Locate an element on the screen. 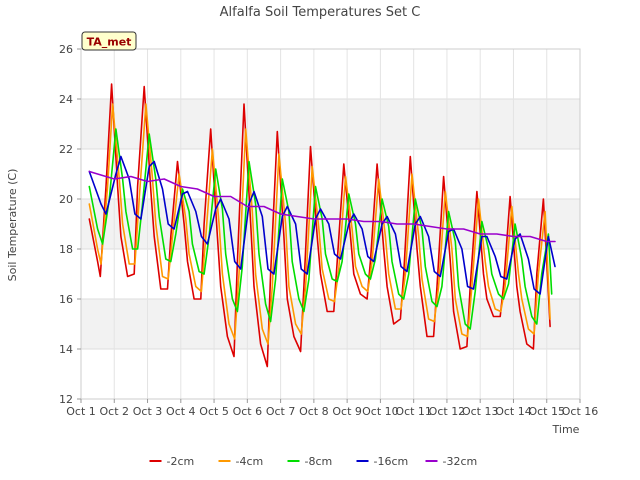 This screenshot has width=640, height=480. y-tick-label: 24 is located at coordinates (66, 99).